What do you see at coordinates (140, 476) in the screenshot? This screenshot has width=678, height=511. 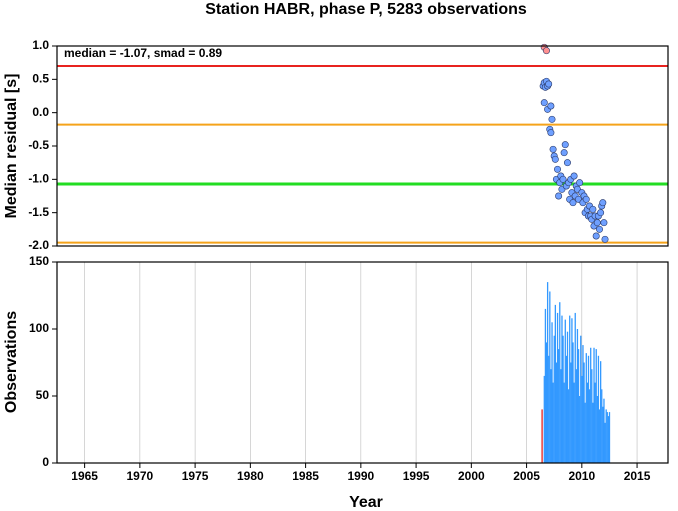 I see `x-tick-label: 1970` at bounding box center [140, 476].